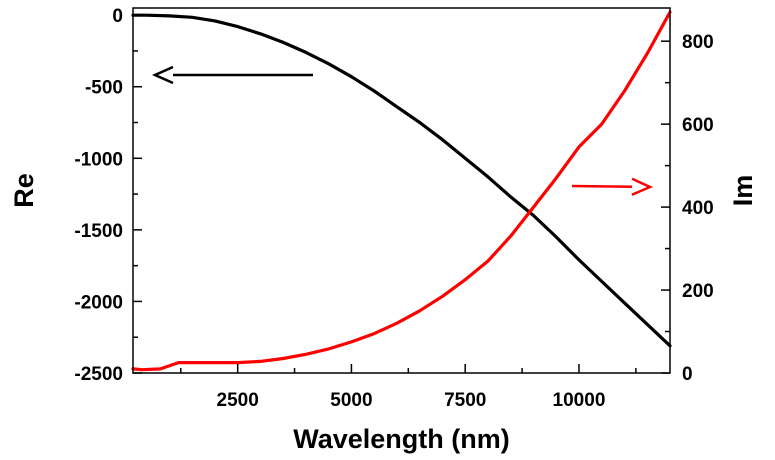 The height and width of the screenshot is (460, 775). What do you see at coordinates (98, 159) in the screenshot?
I see `y-left-tick-label: -1000` at bounding box center [98, 159].